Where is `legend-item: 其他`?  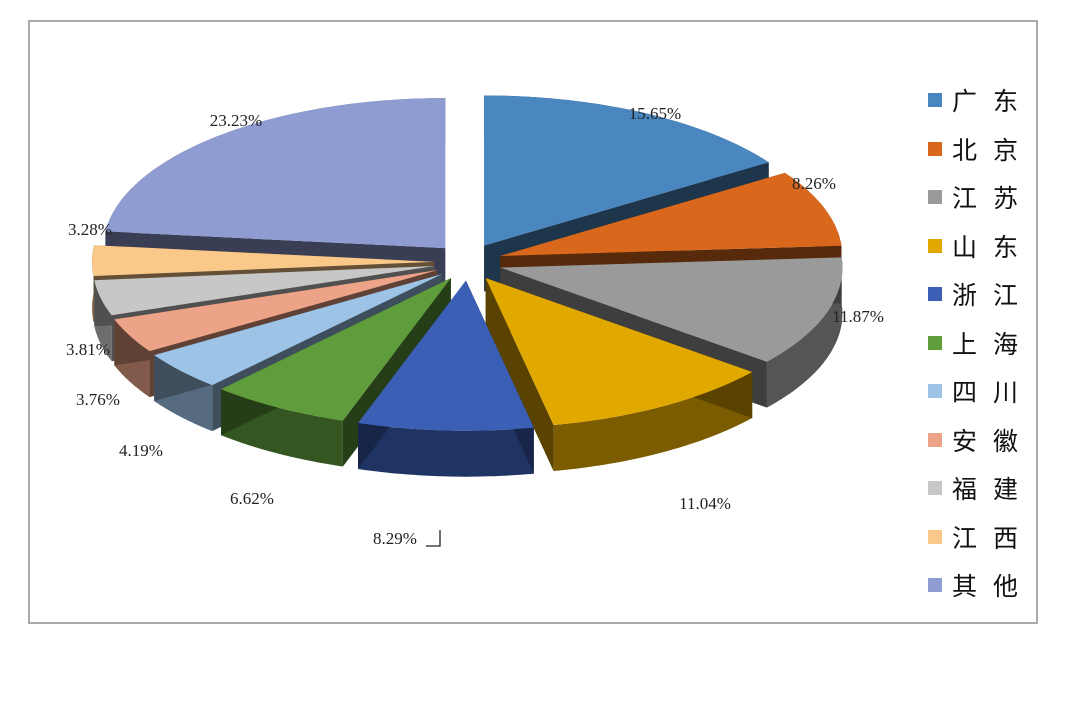
legend-item: 其他 is located at coordinates (983, 585).